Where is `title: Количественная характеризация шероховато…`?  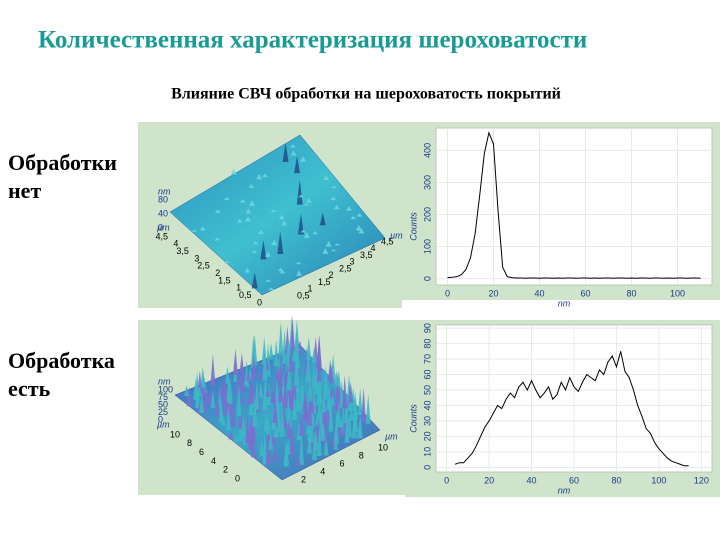 title: Количественная характеризация шероховато… is located at coordinates (312, 40).